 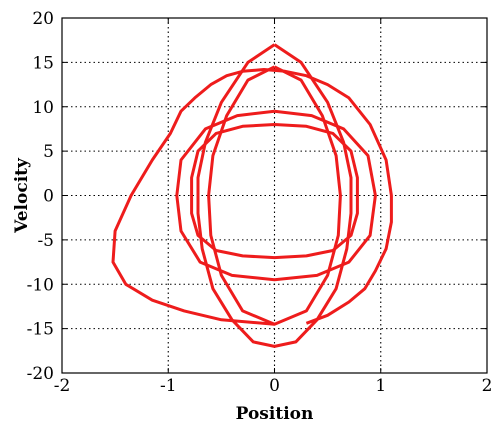 I want to click on x-tick-label: 2, so click(x=487, y=386).